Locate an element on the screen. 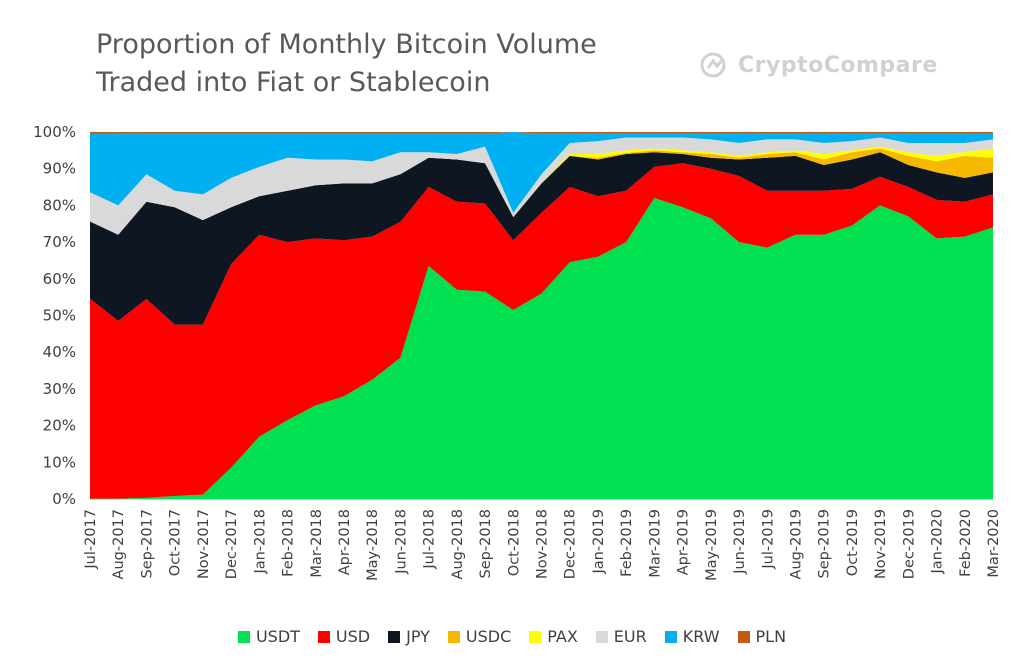  legend-item-pln: PLN is located at coordinates (762, 636).